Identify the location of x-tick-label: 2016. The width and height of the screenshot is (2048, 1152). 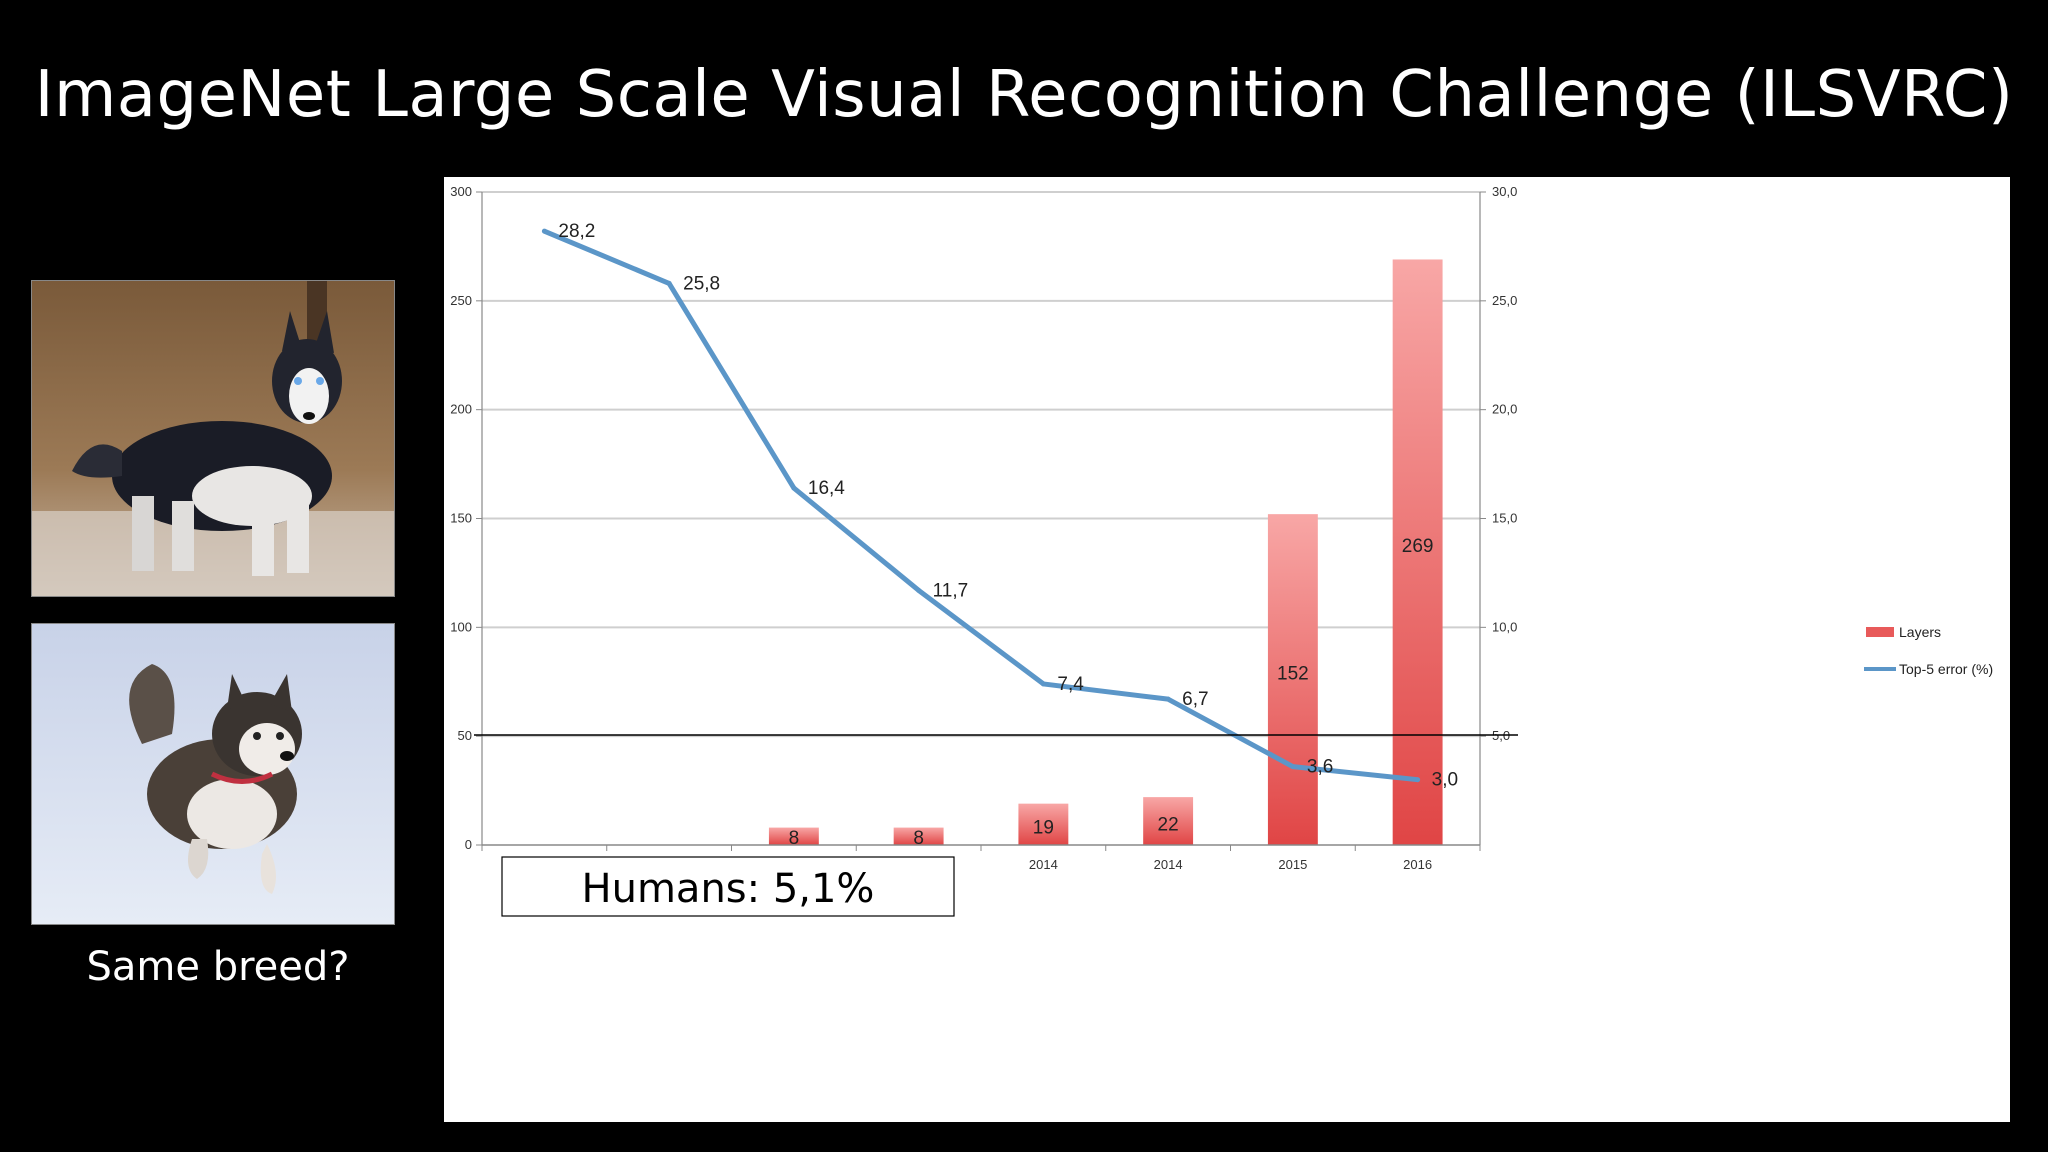
(1417, 864).